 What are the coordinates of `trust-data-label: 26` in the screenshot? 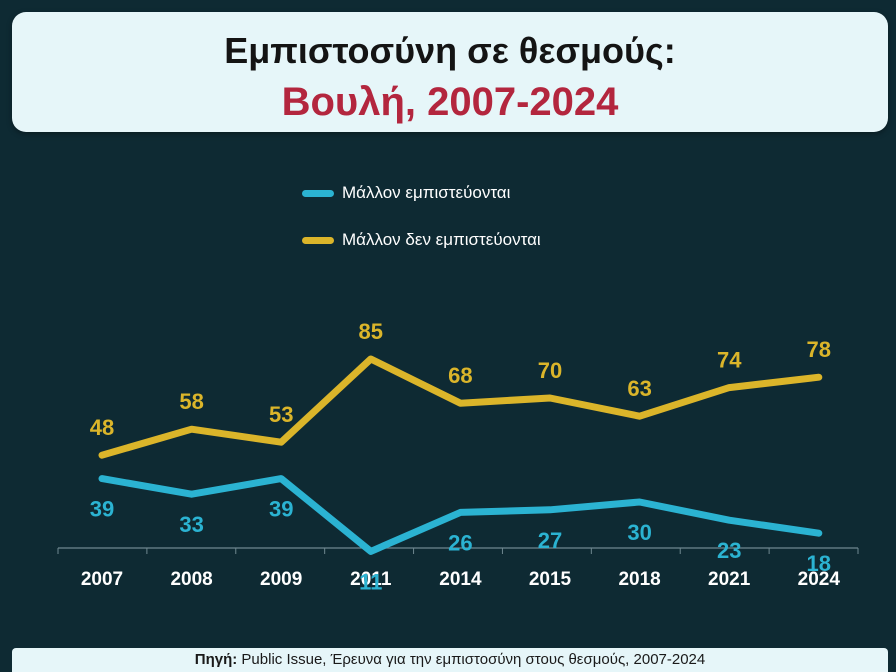 It's located at (460, 542).